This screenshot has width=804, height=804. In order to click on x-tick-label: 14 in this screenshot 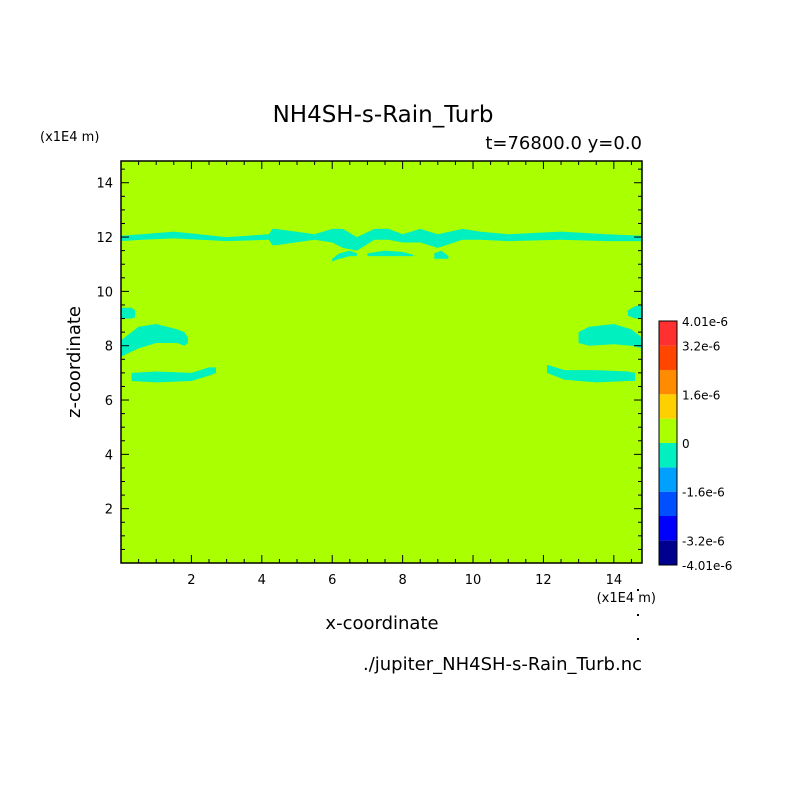, I will do `click(614, 580)`.